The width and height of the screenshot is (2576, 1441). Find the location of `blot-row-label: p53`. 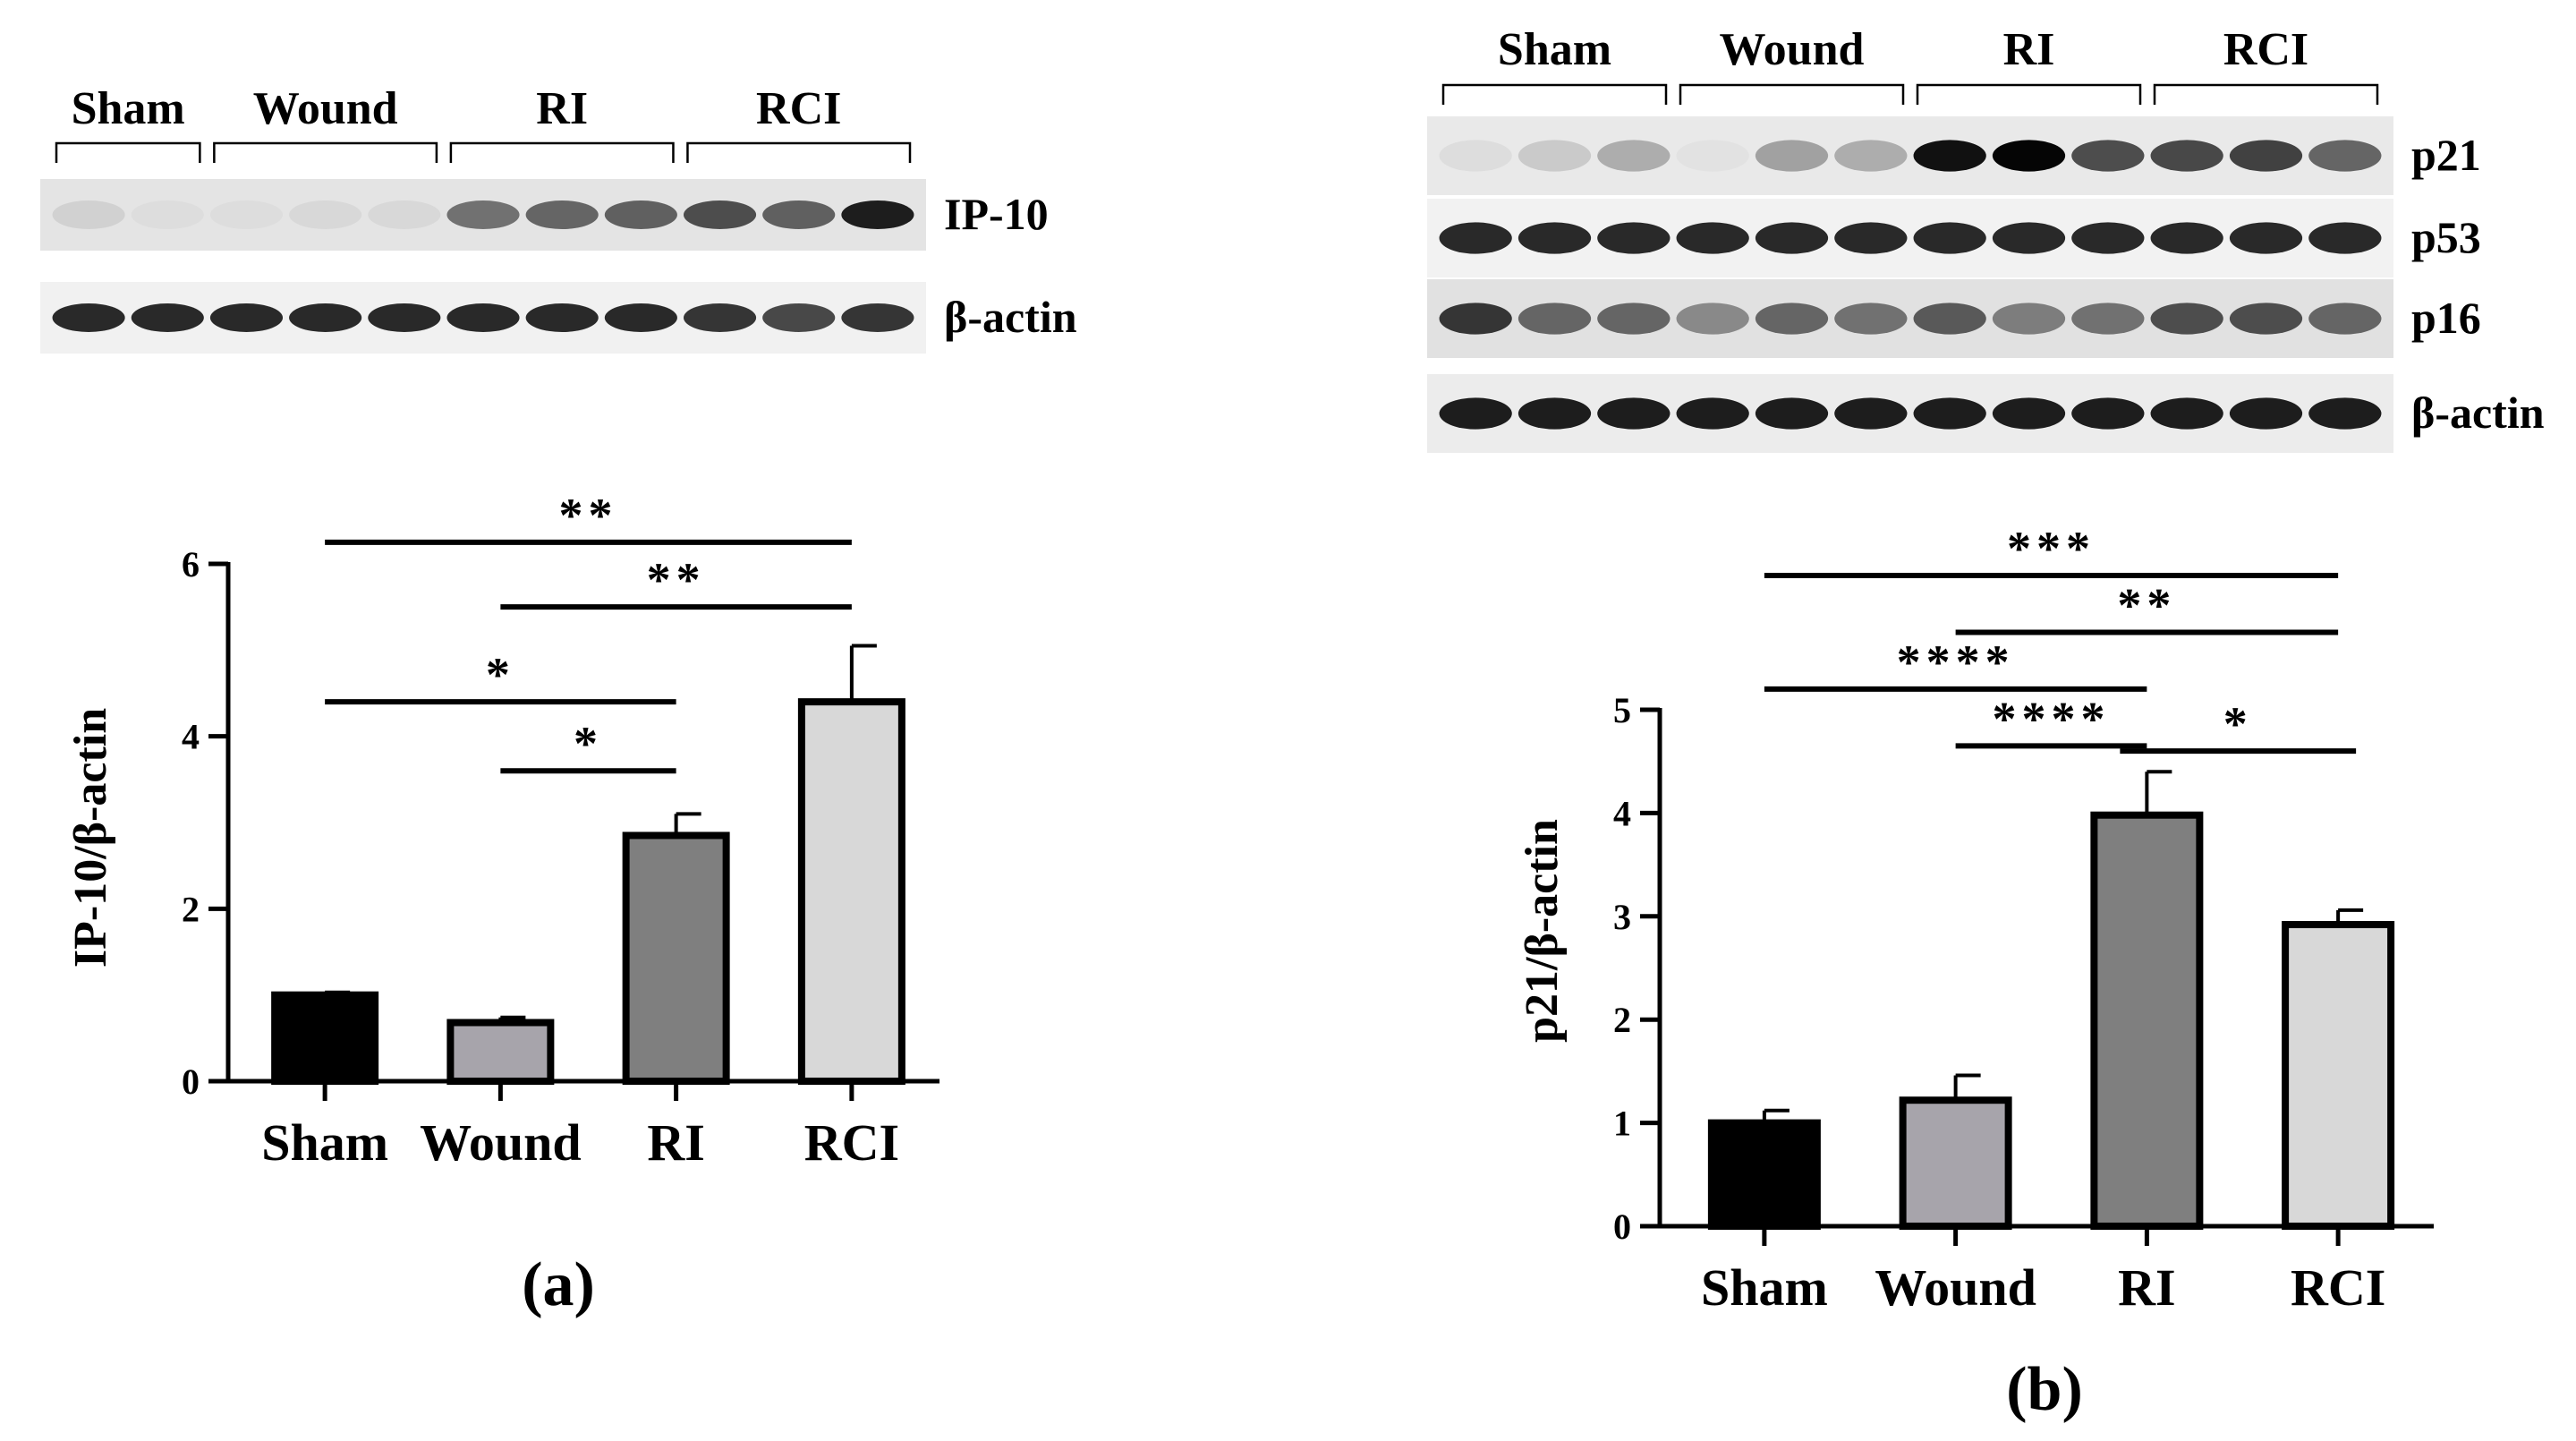

blot-row-label: p53 is located at coordinates (2446, 237).